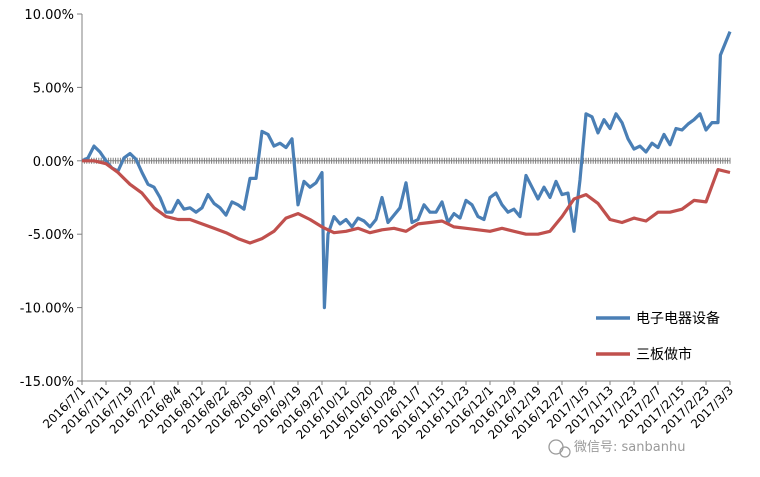 The height and width of the screenshot is (477, 760). I want to click on wechat-icon, so click(559, 448).